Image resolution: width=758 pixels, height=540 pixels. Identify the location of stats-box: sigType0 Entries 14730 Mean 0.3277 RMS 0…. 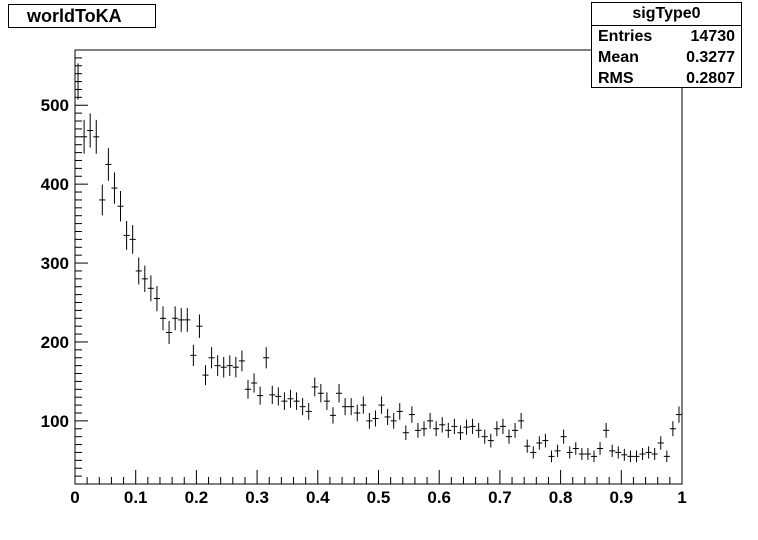
(666, 45).